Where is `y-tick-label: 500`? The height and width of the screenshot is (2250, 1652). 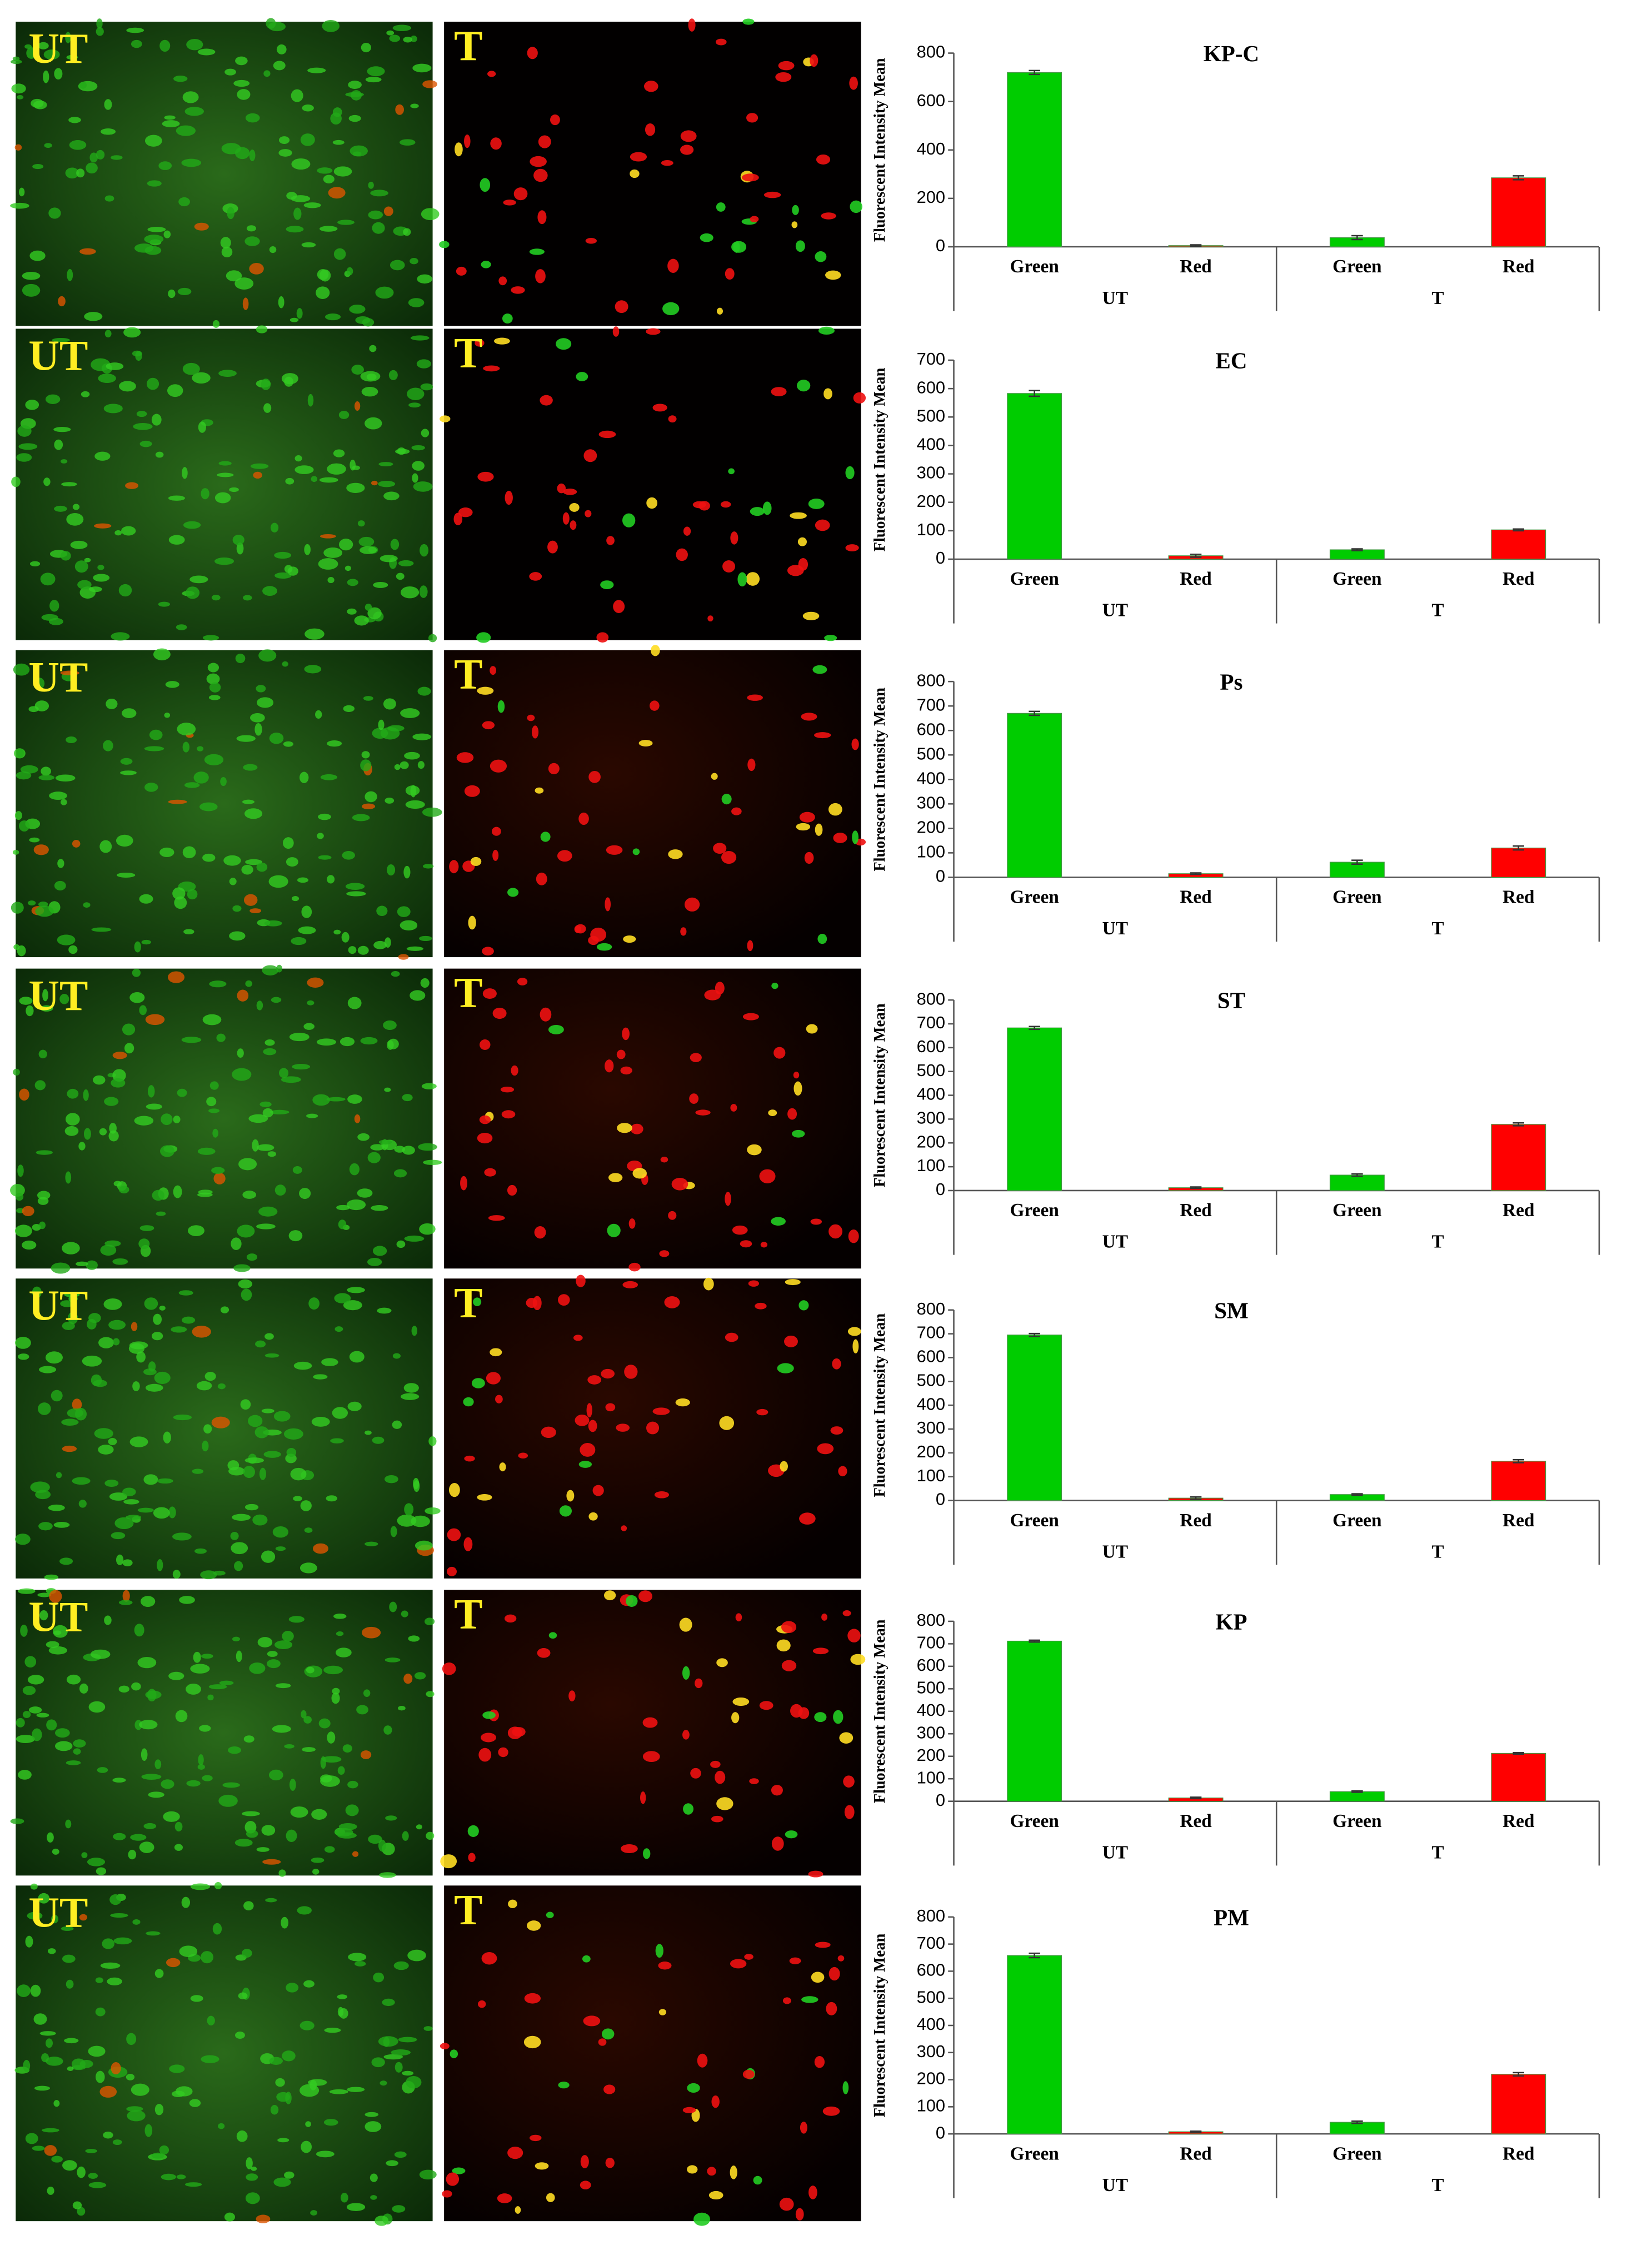
y-tick-label: 500 is located at coordinates (931, 1687).